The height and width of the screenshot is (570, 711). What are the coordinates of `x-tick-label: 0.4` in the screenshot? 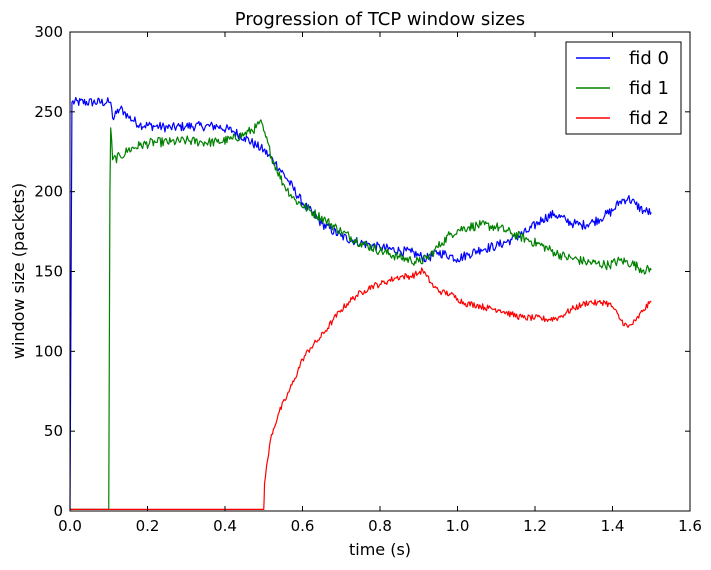 It's located at (225, 526).